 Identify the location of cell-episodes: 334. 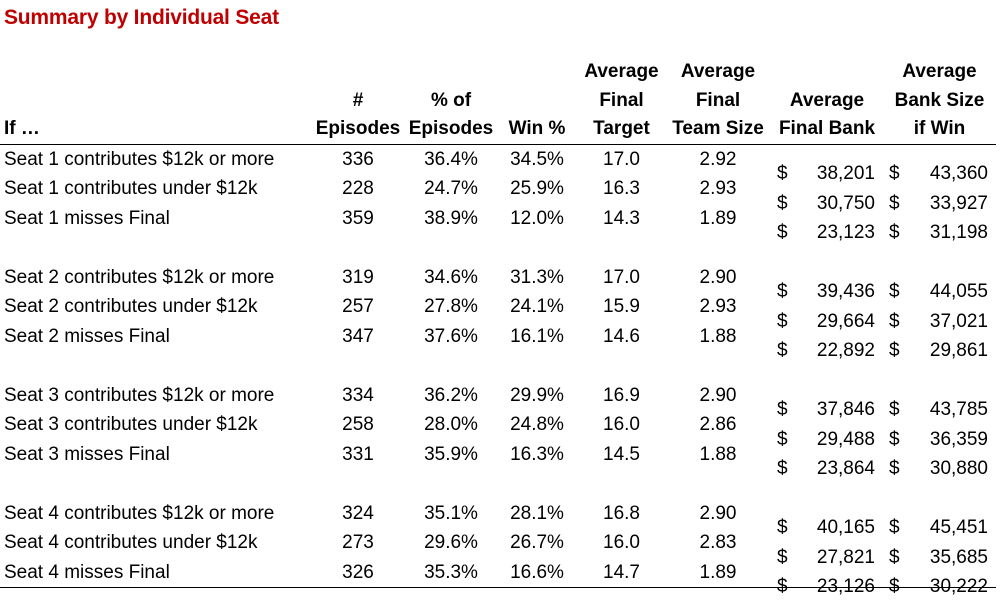
(358, 395).